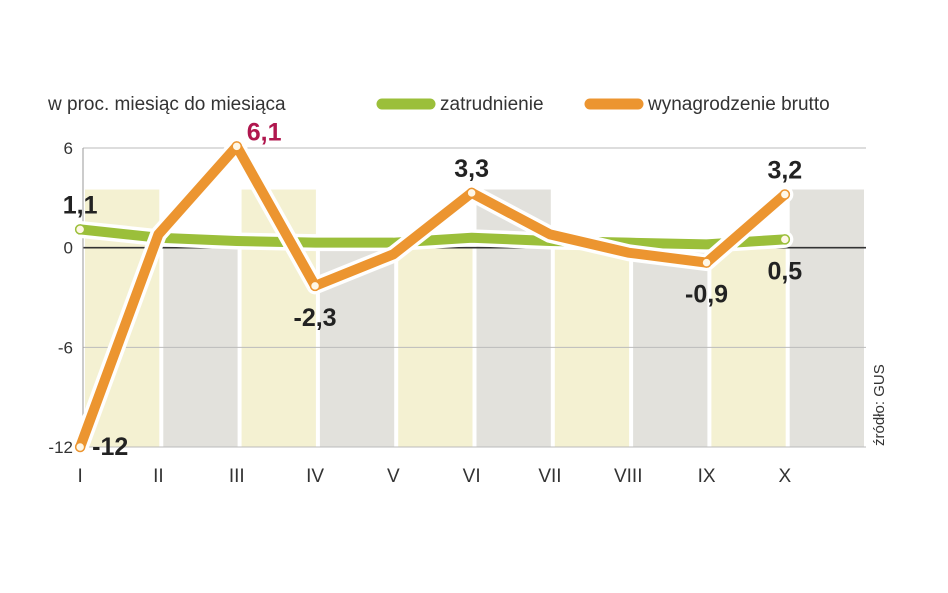 Image resolution: width=948 pixels, height=593 pixels. Describe the element at coordinates (60, 447) in the screenshot. I see `y-tick-label: -12` at that location.